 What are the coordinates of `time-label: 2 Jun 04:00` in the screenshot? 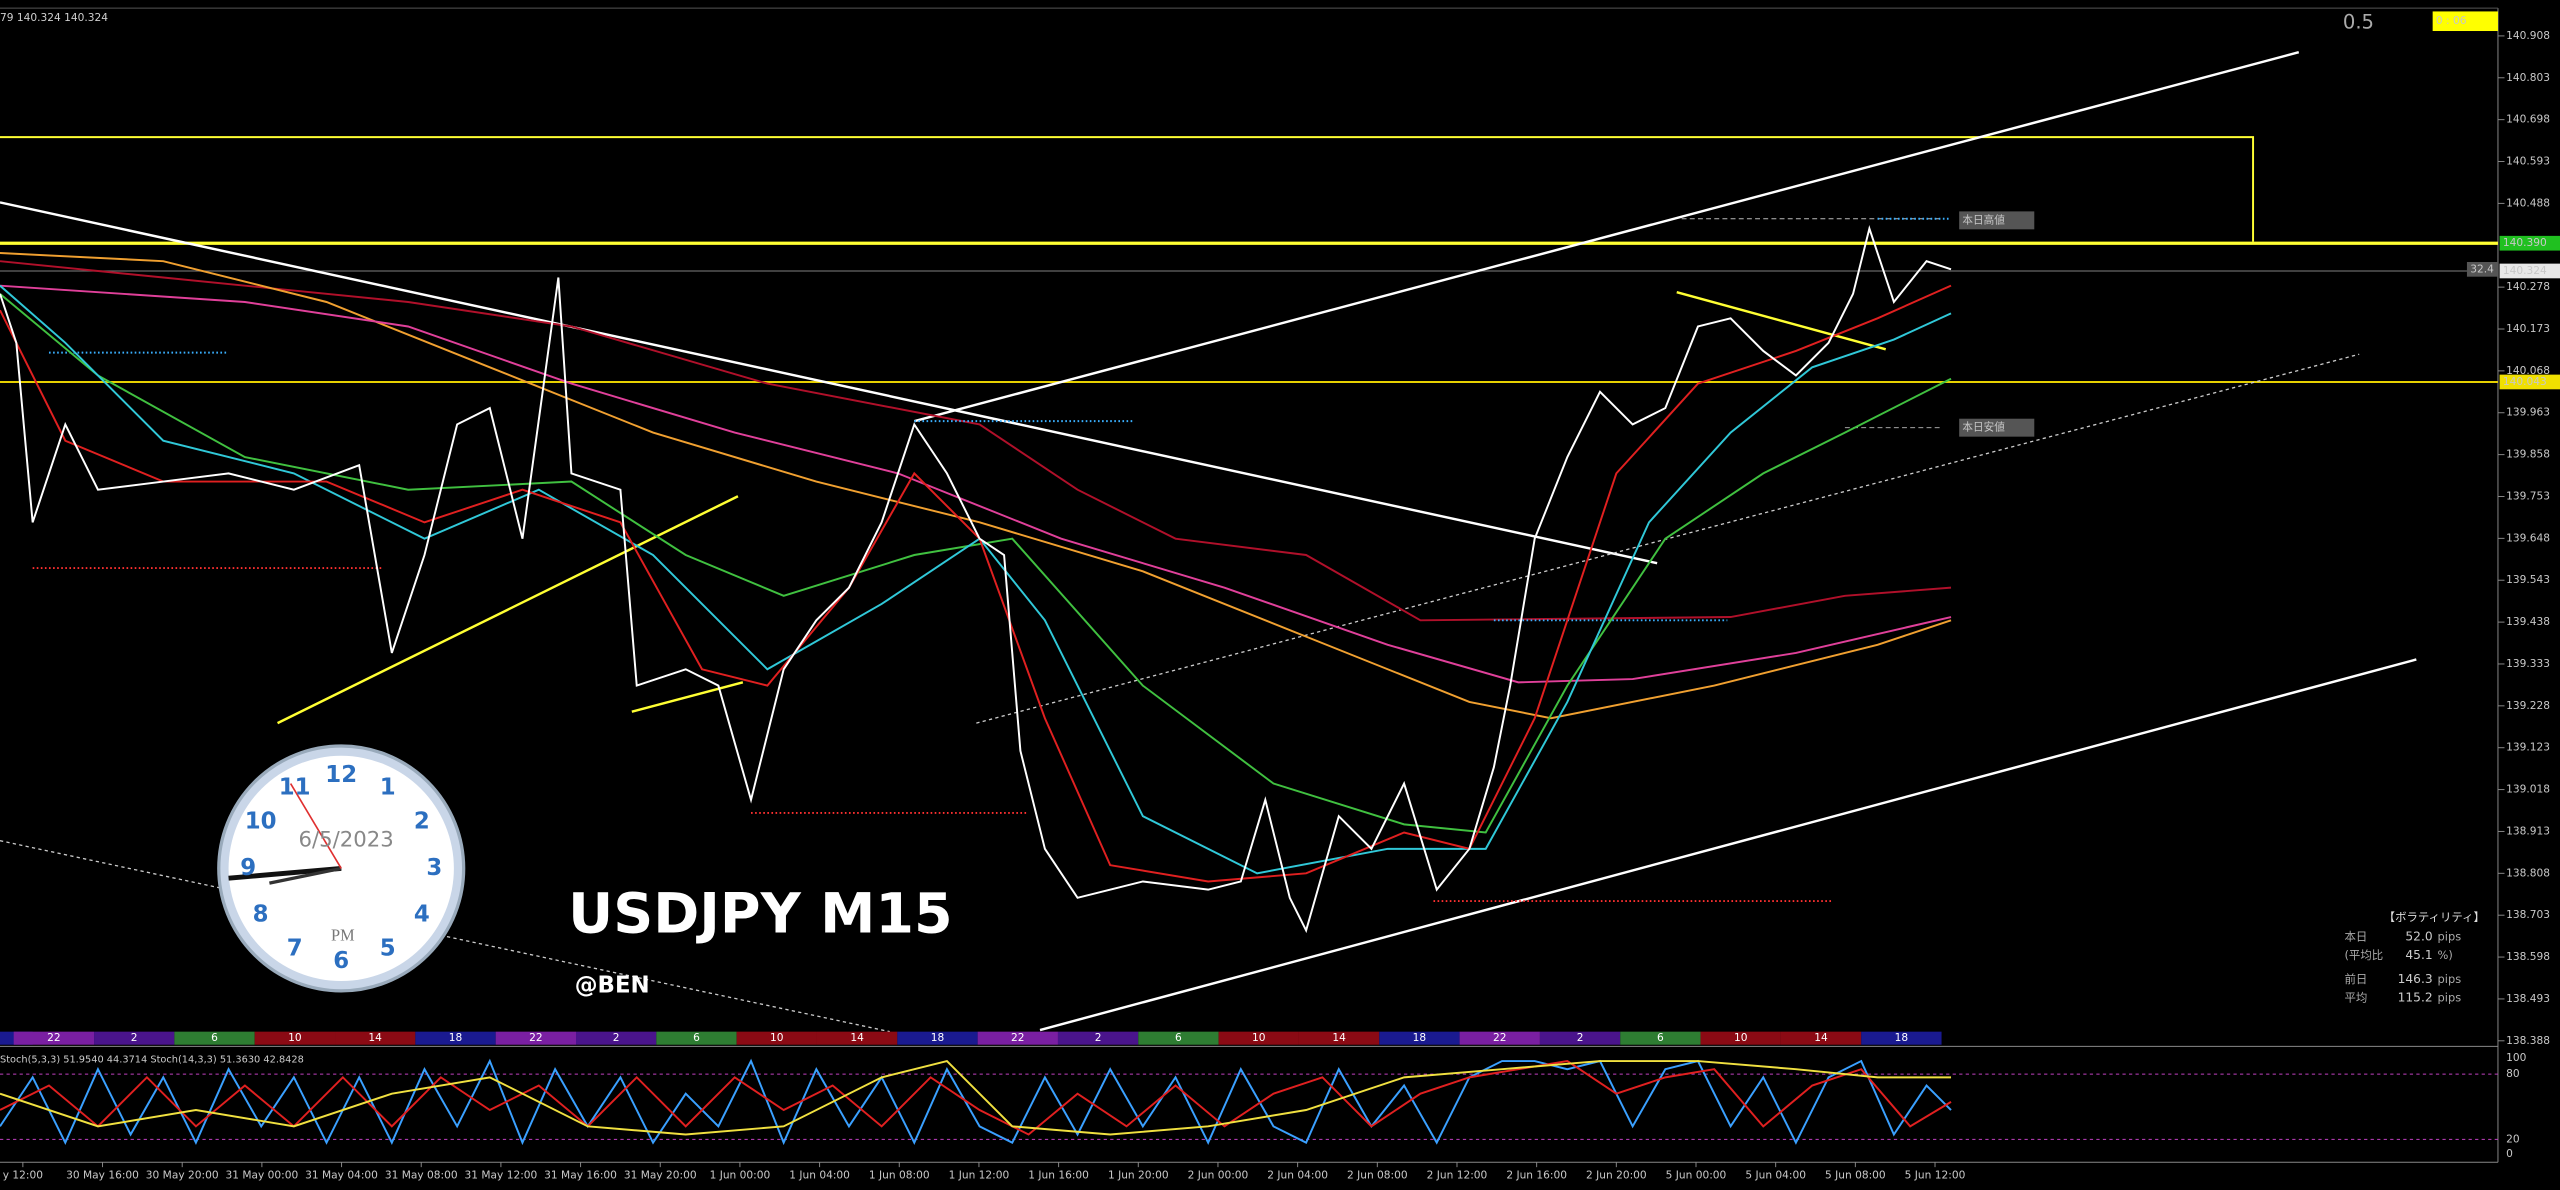 It's located at (1297, 1174).